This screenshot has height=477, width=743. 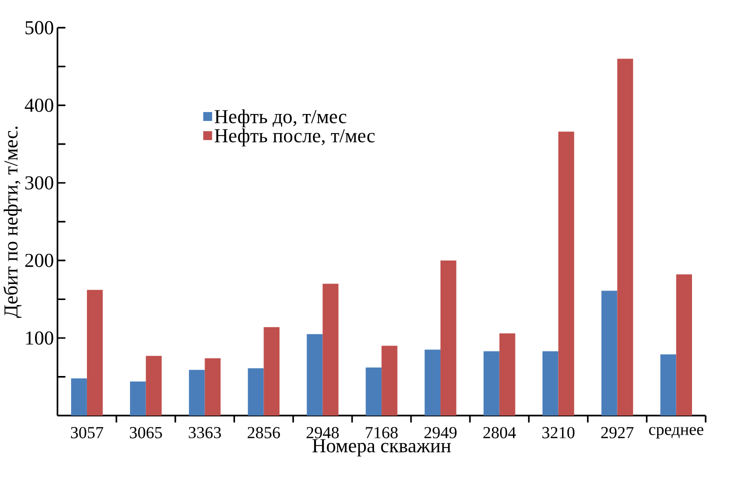 What do you see at coordinates (87, 432) in the screenshot?
I see `x-tick-label: 3057` at bounding box center [87, 432].